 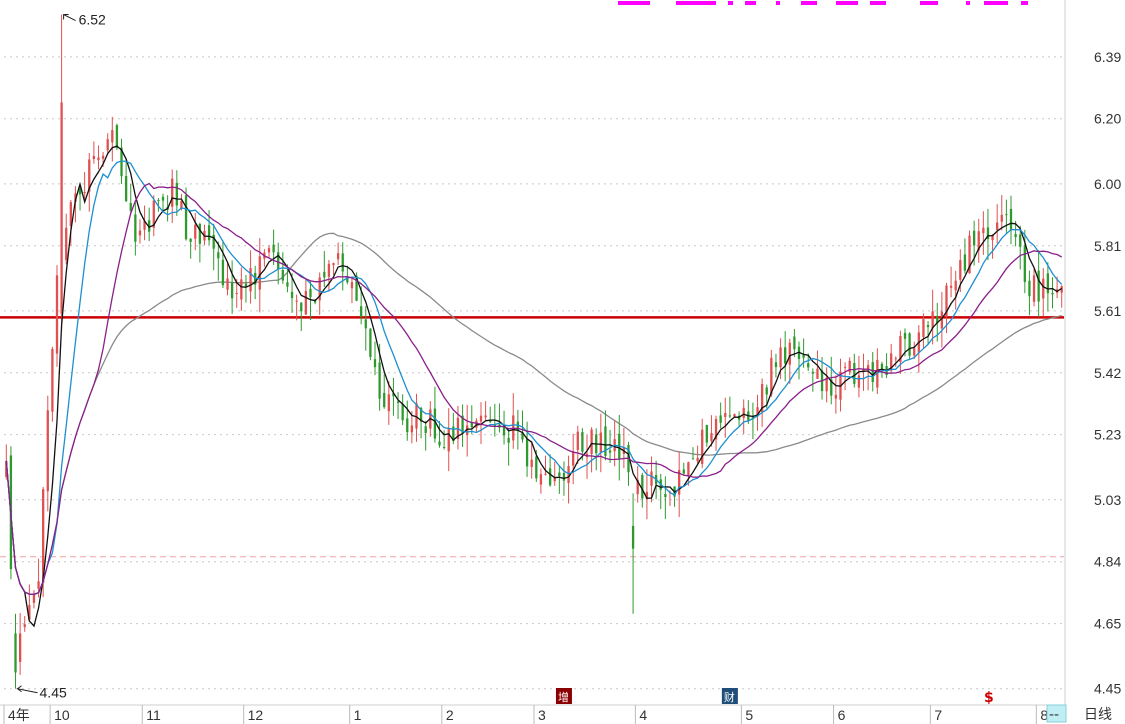 I want to click on price-tick-label: 6.00, so click(x=1107, y=184).